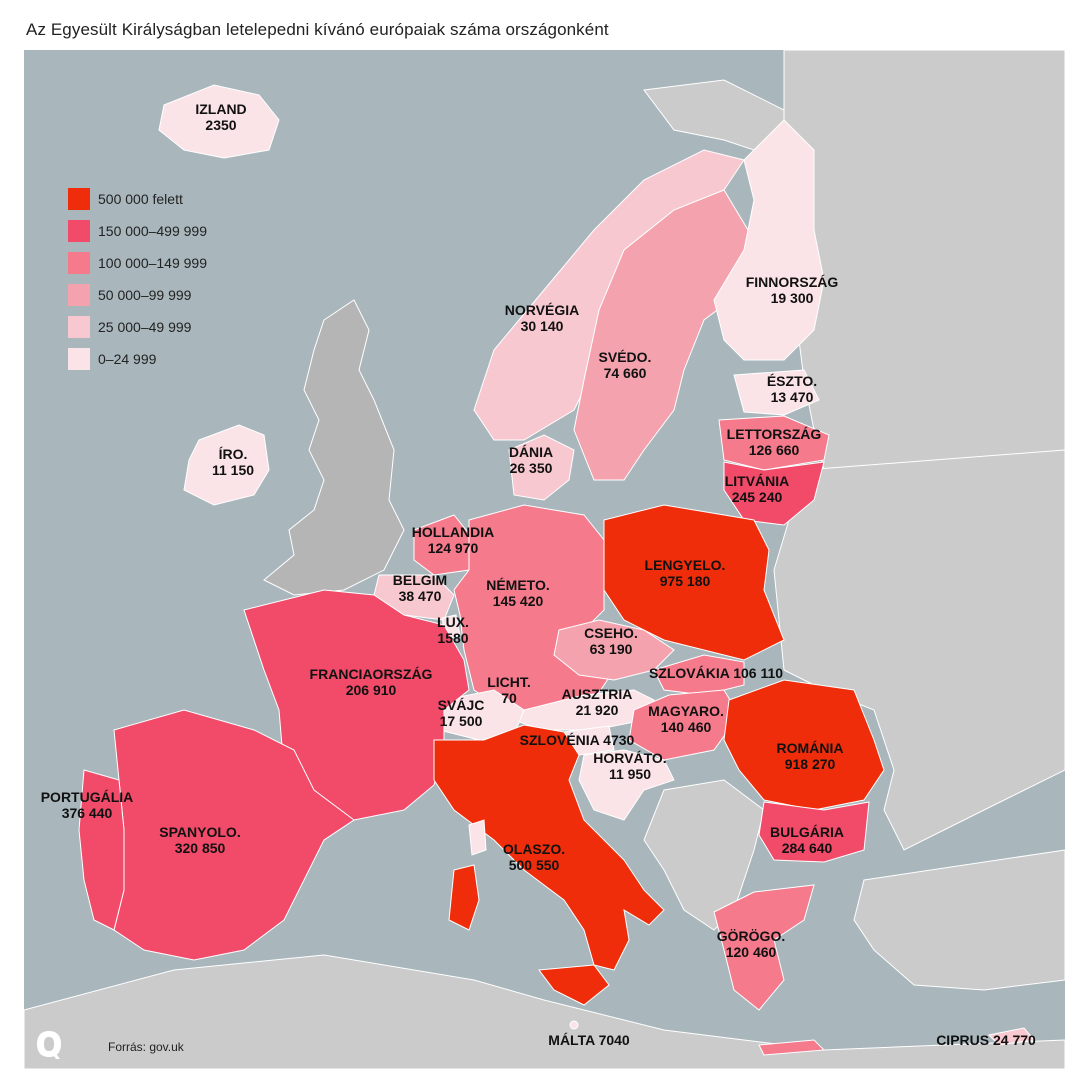 The height and width of the screenshot is (1087, 1090). I want to click on label-ireland: ÍRO. 11 150, so click(233, 462).